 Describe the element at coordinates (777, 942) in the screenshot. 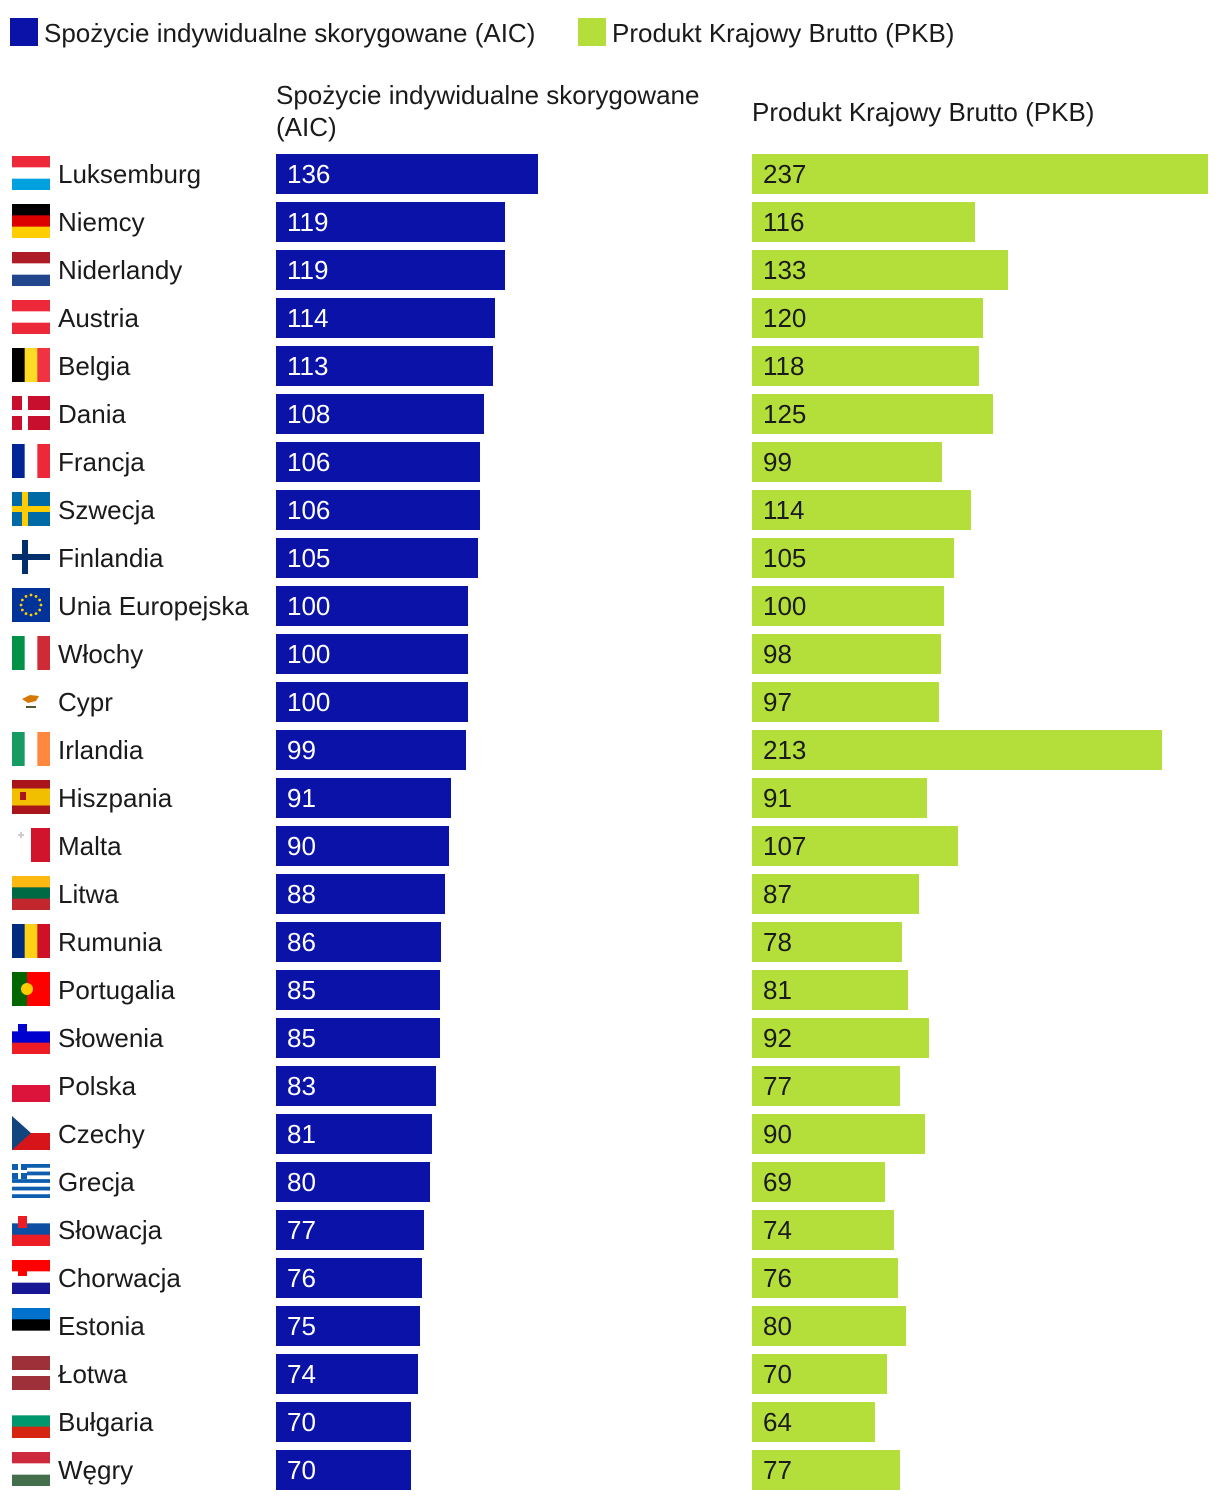

I see `value-label-pkb: 78` at that location.